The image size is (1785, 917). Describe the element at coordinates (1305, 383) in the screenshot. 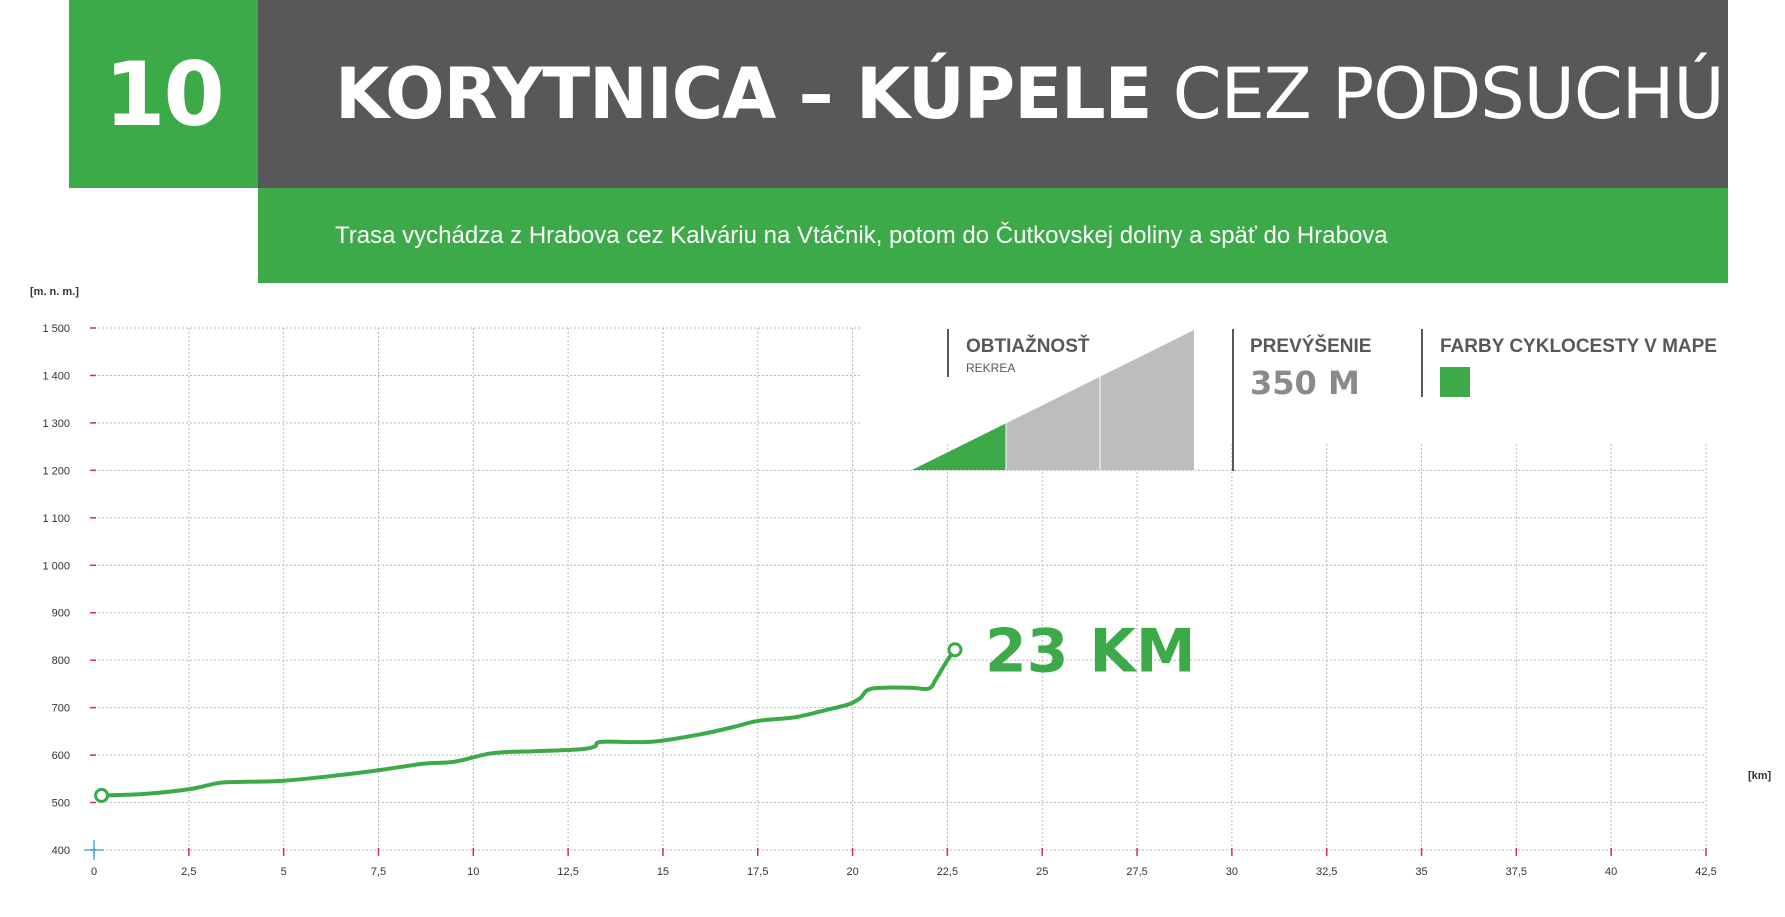

I see `elevation-gain-value: 350 M` at that location.